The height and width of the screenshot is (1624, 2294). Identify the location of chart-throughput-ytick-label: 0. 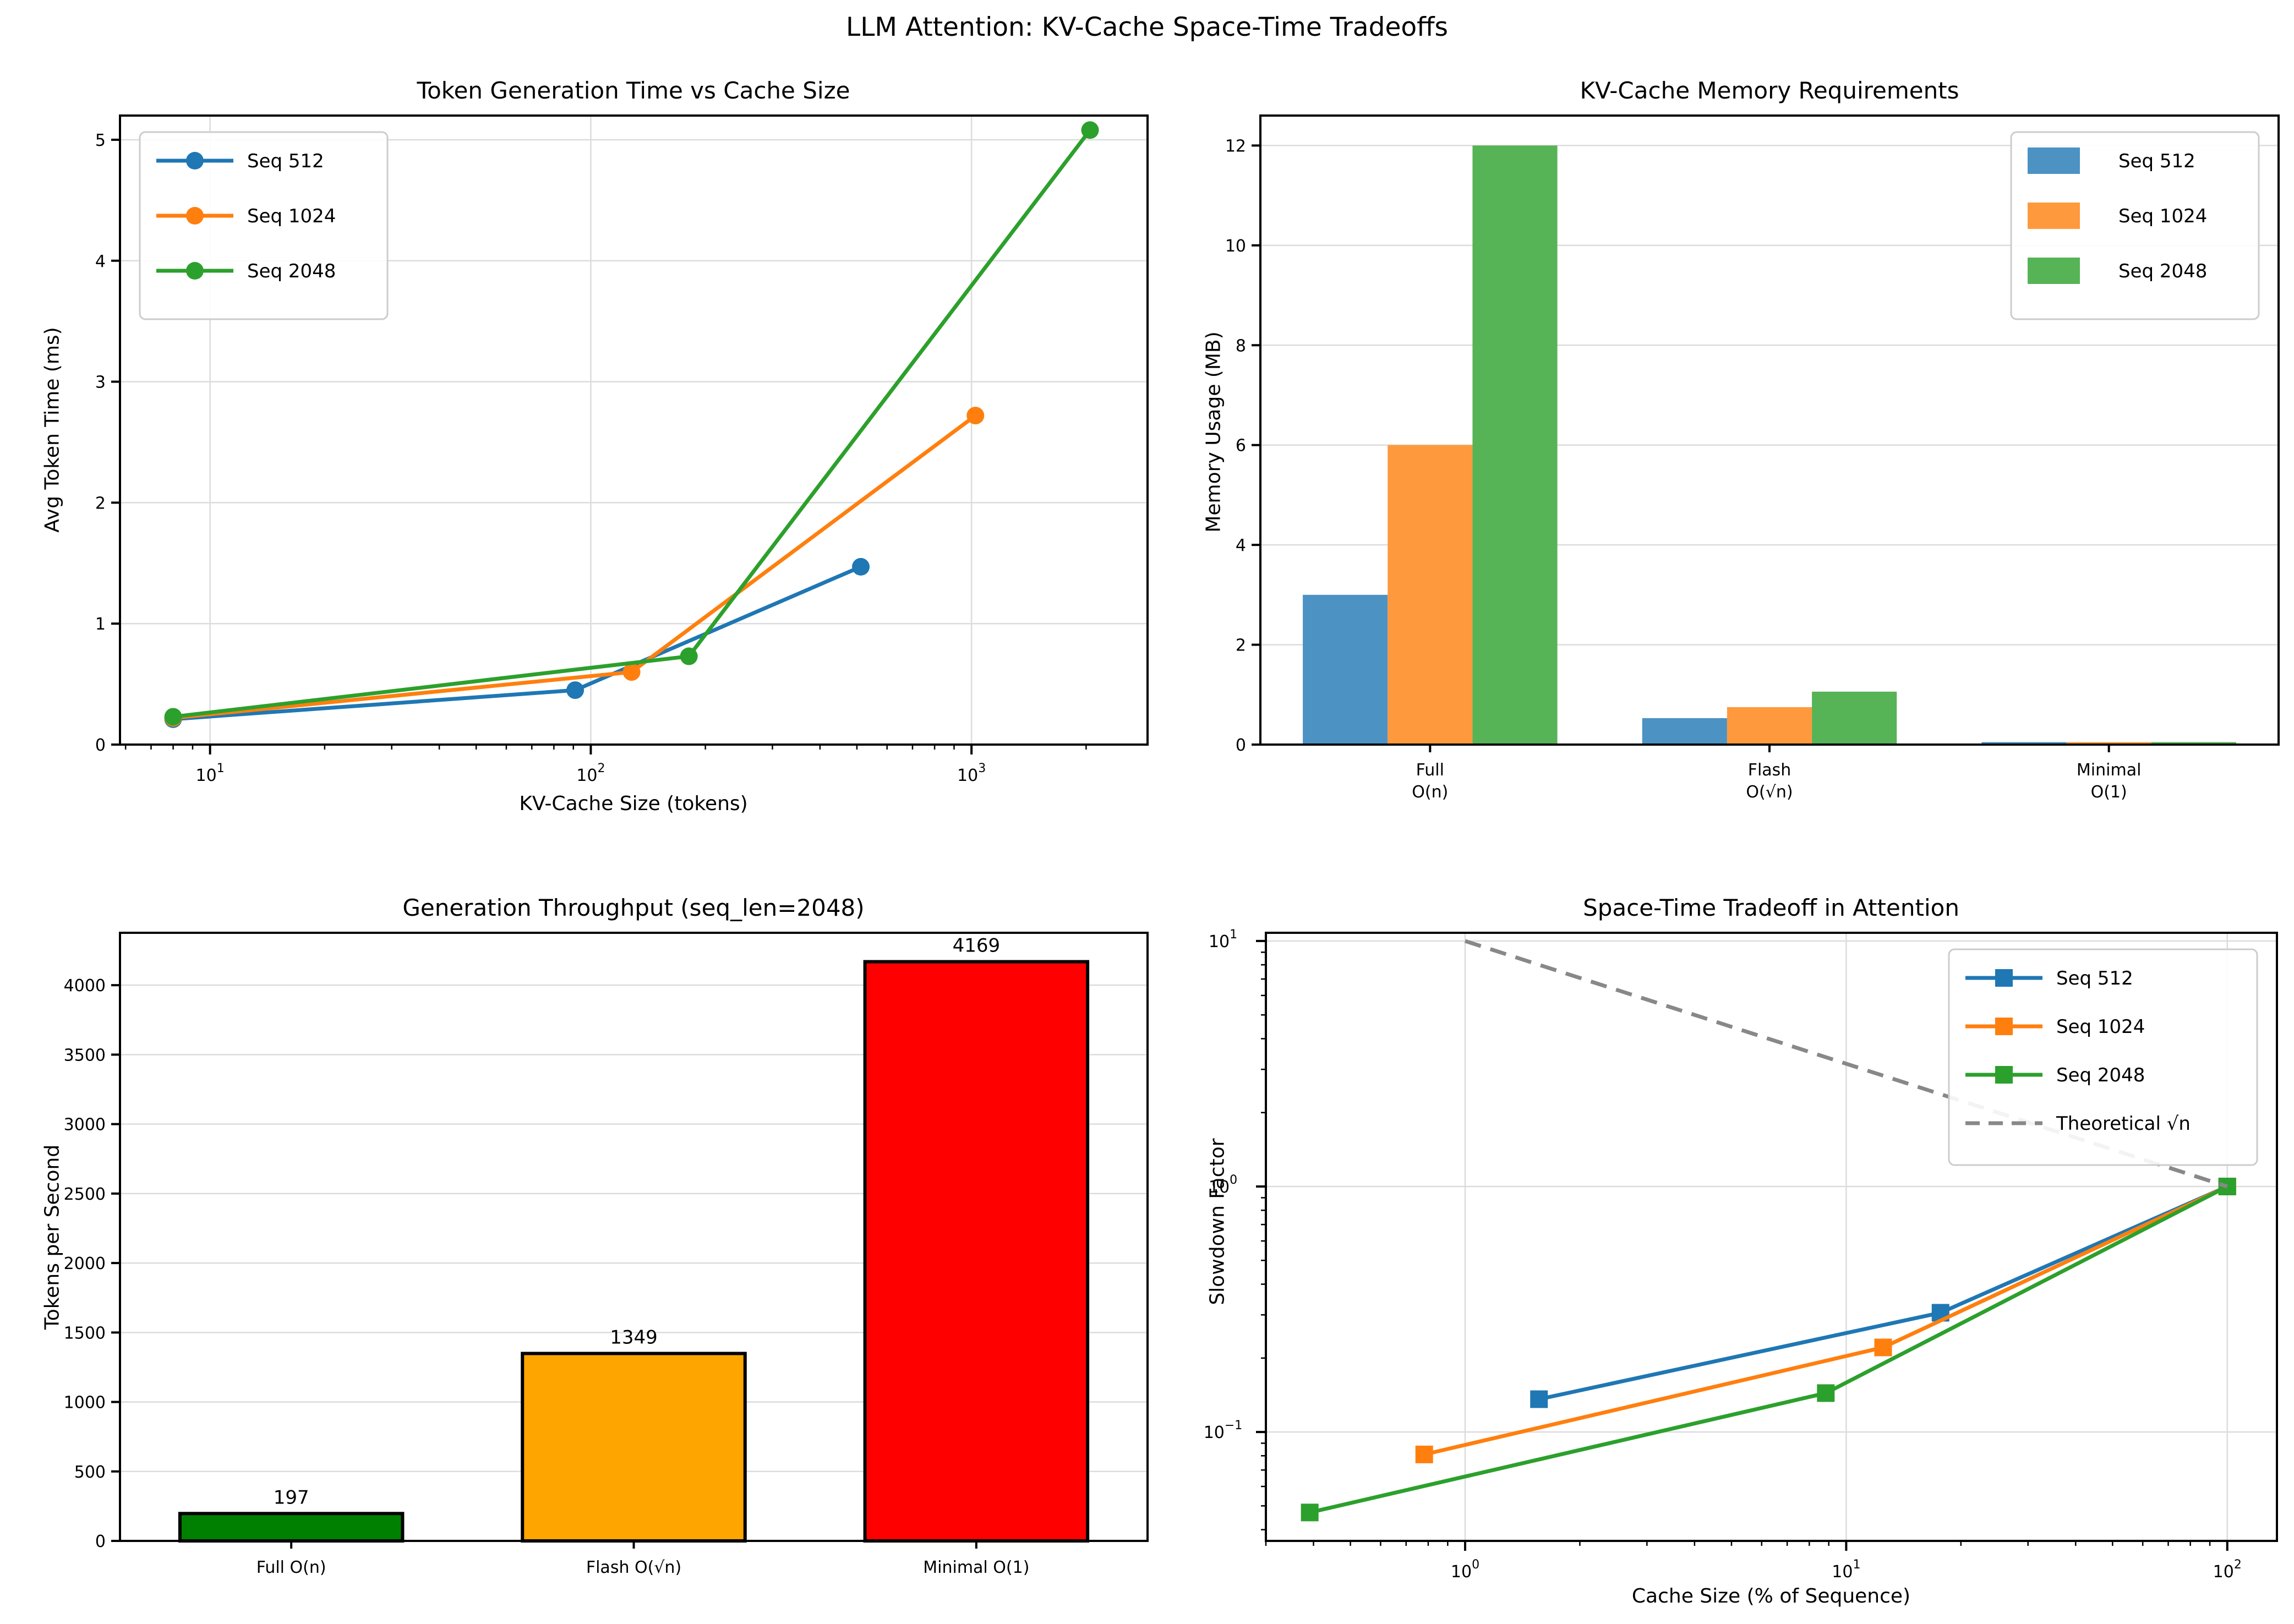
(101, 1541).